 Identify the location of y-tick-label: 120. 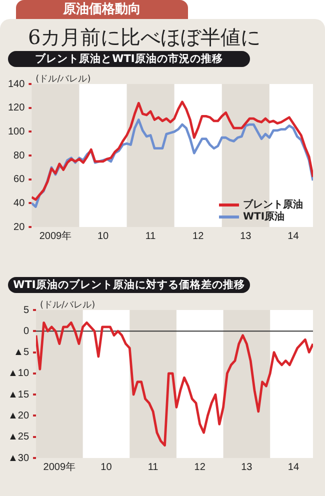
(17, 108).